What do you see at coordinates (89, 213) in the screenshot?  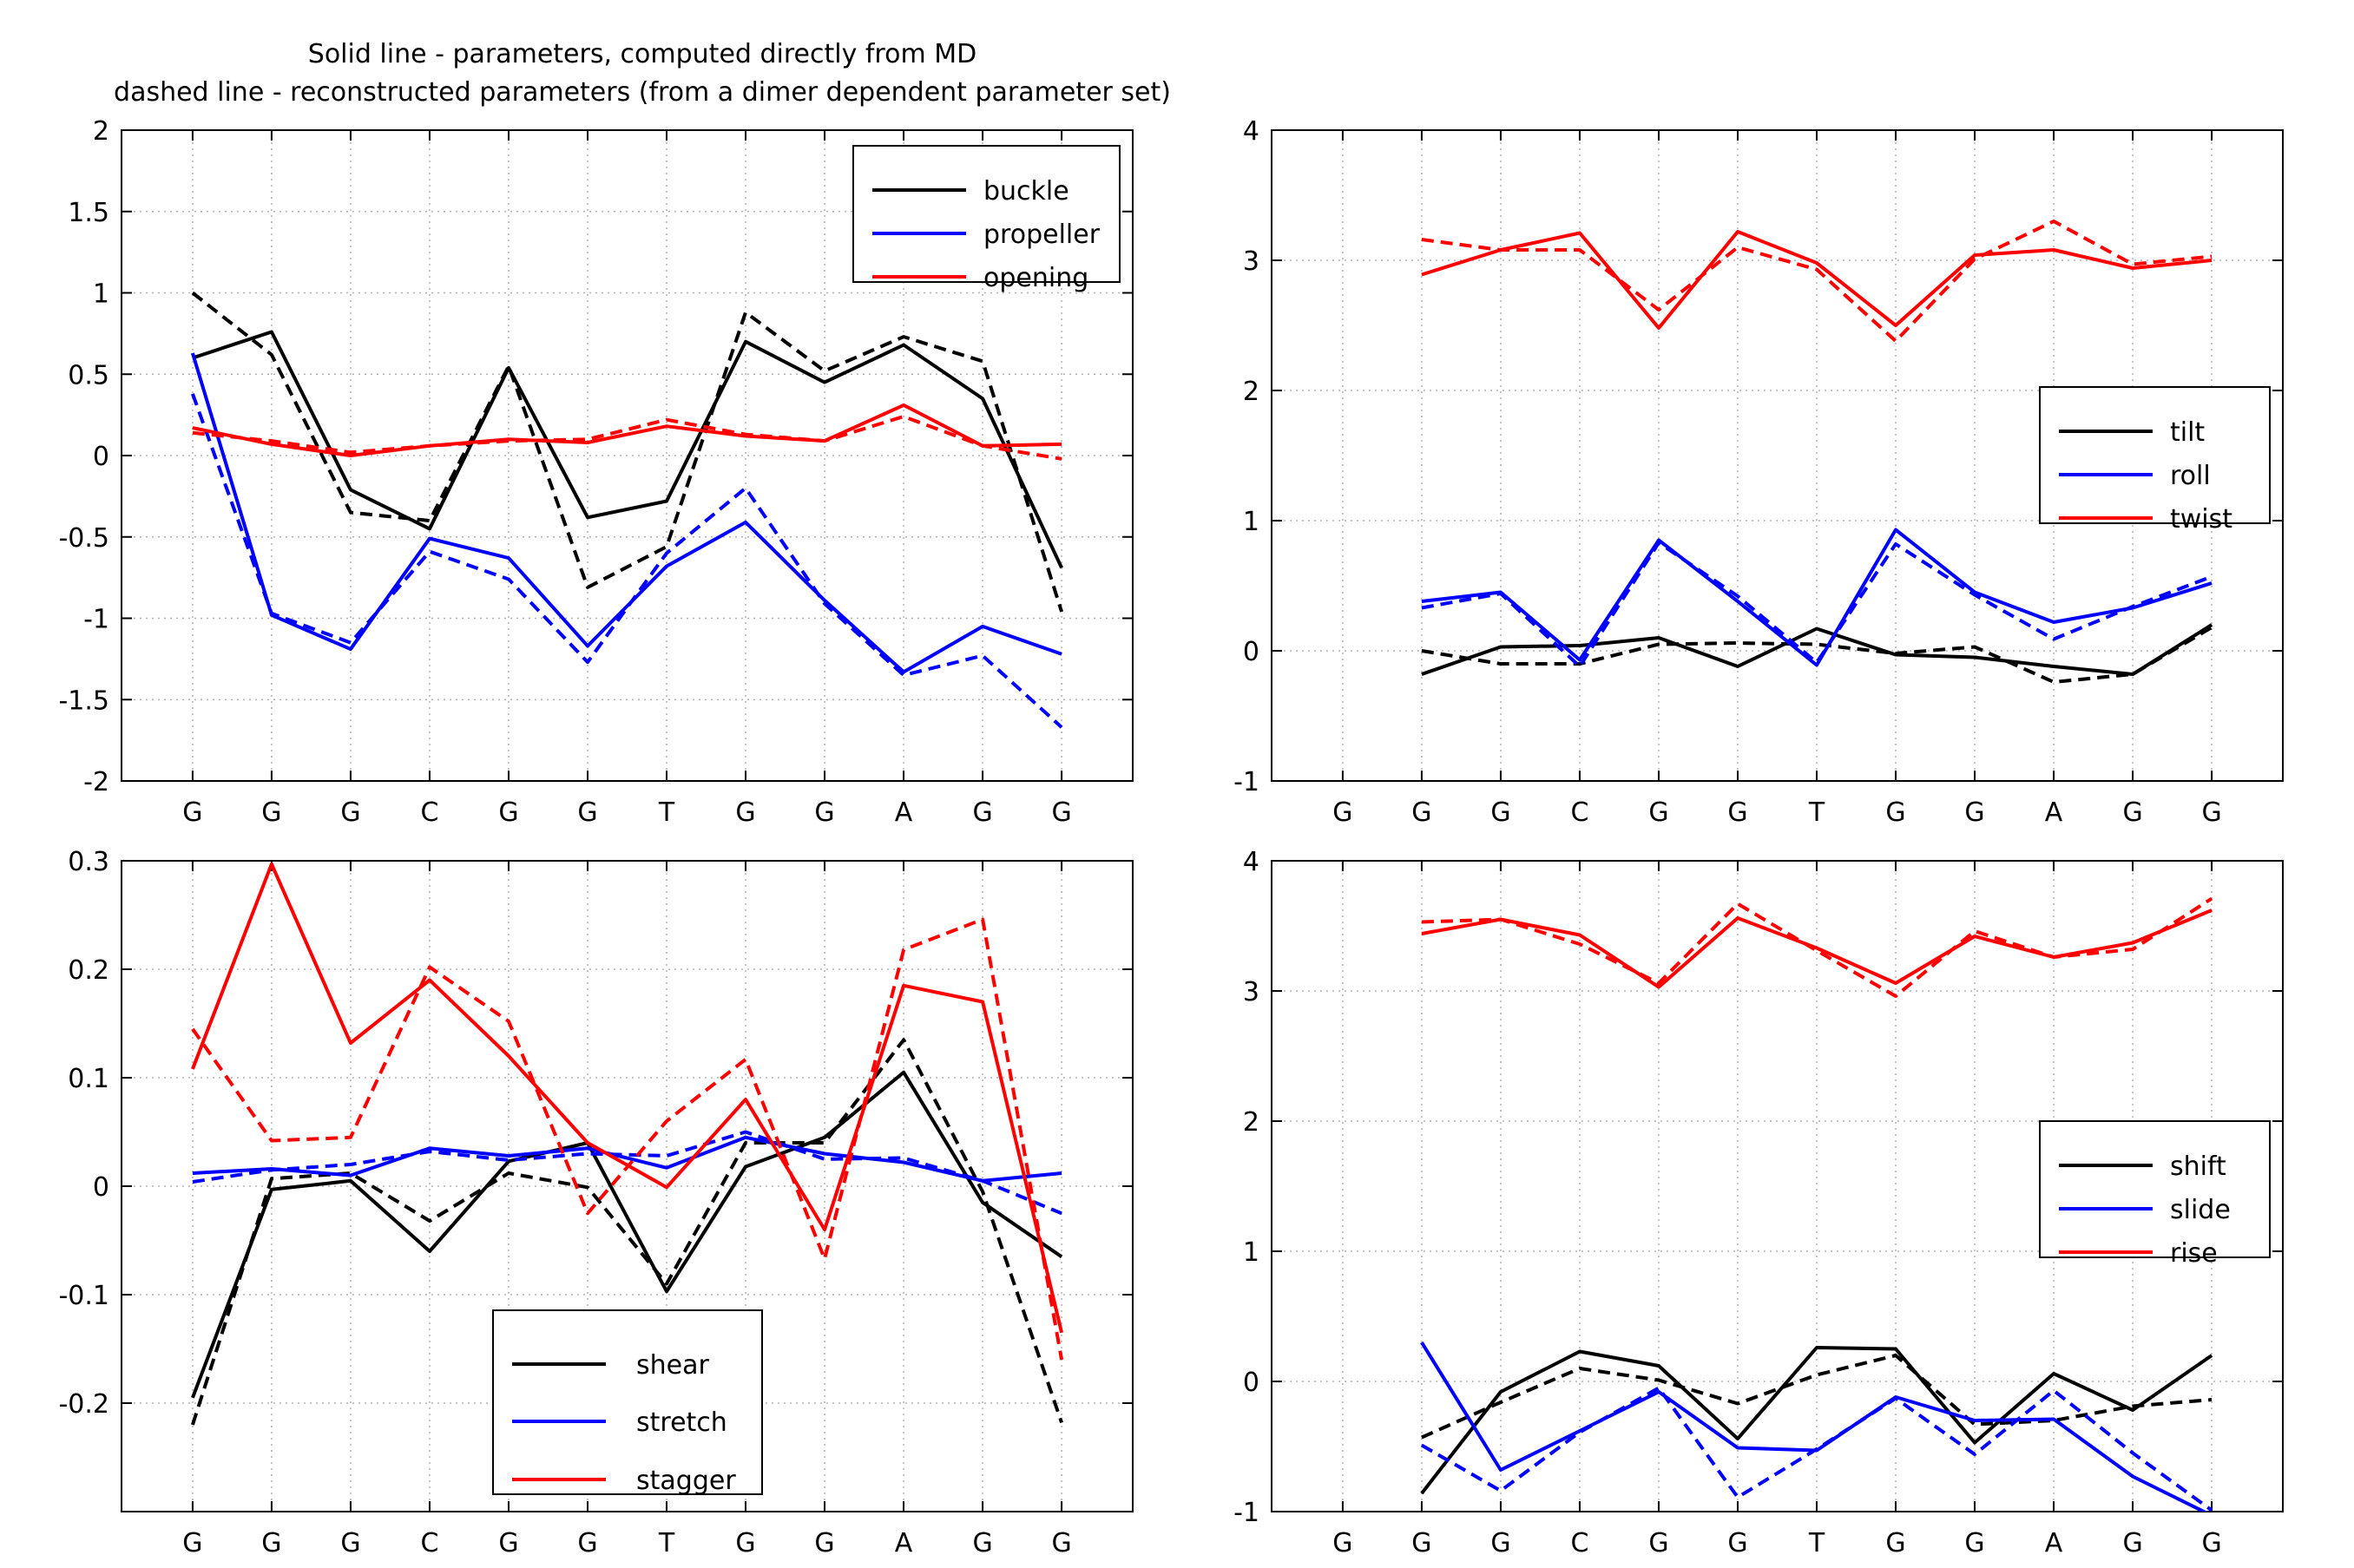 I see `y-tick-label: 1.5` at bounding box center [89, 213].